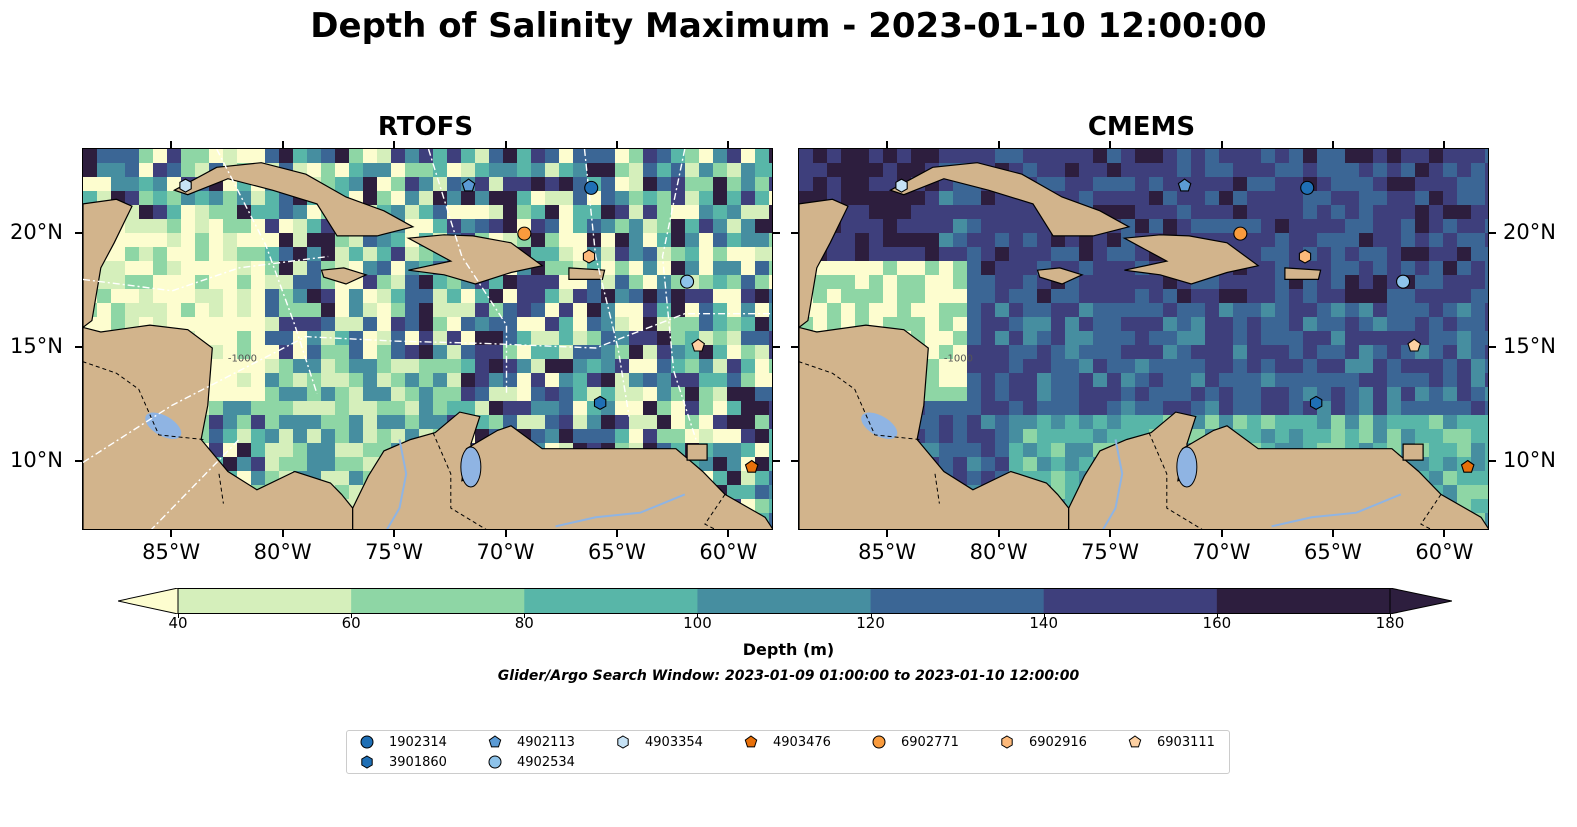 Image resolution: width=1577 pixels, height=827 pixels. I want to click on pentagon-marker-icon, so click(751, 741).